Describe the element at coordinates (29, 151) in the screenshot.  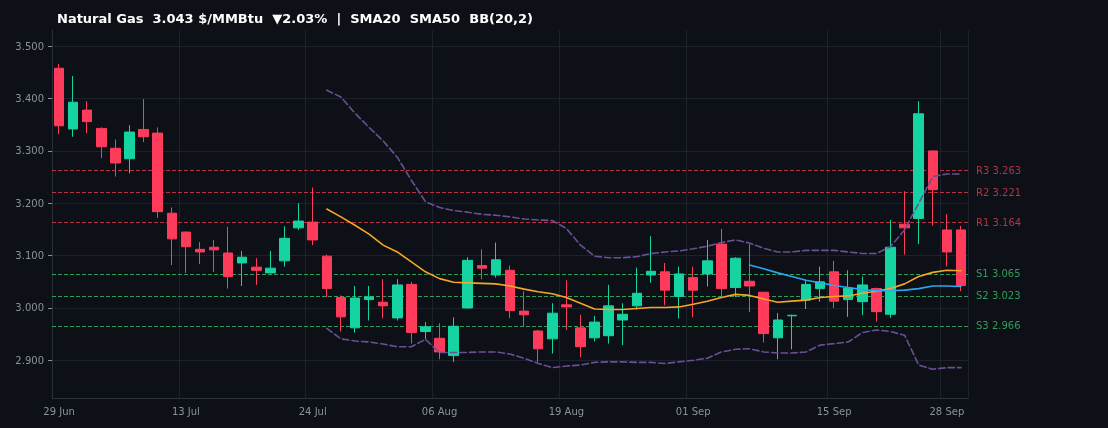
I see `y-tick-label: 3.300` at that location.